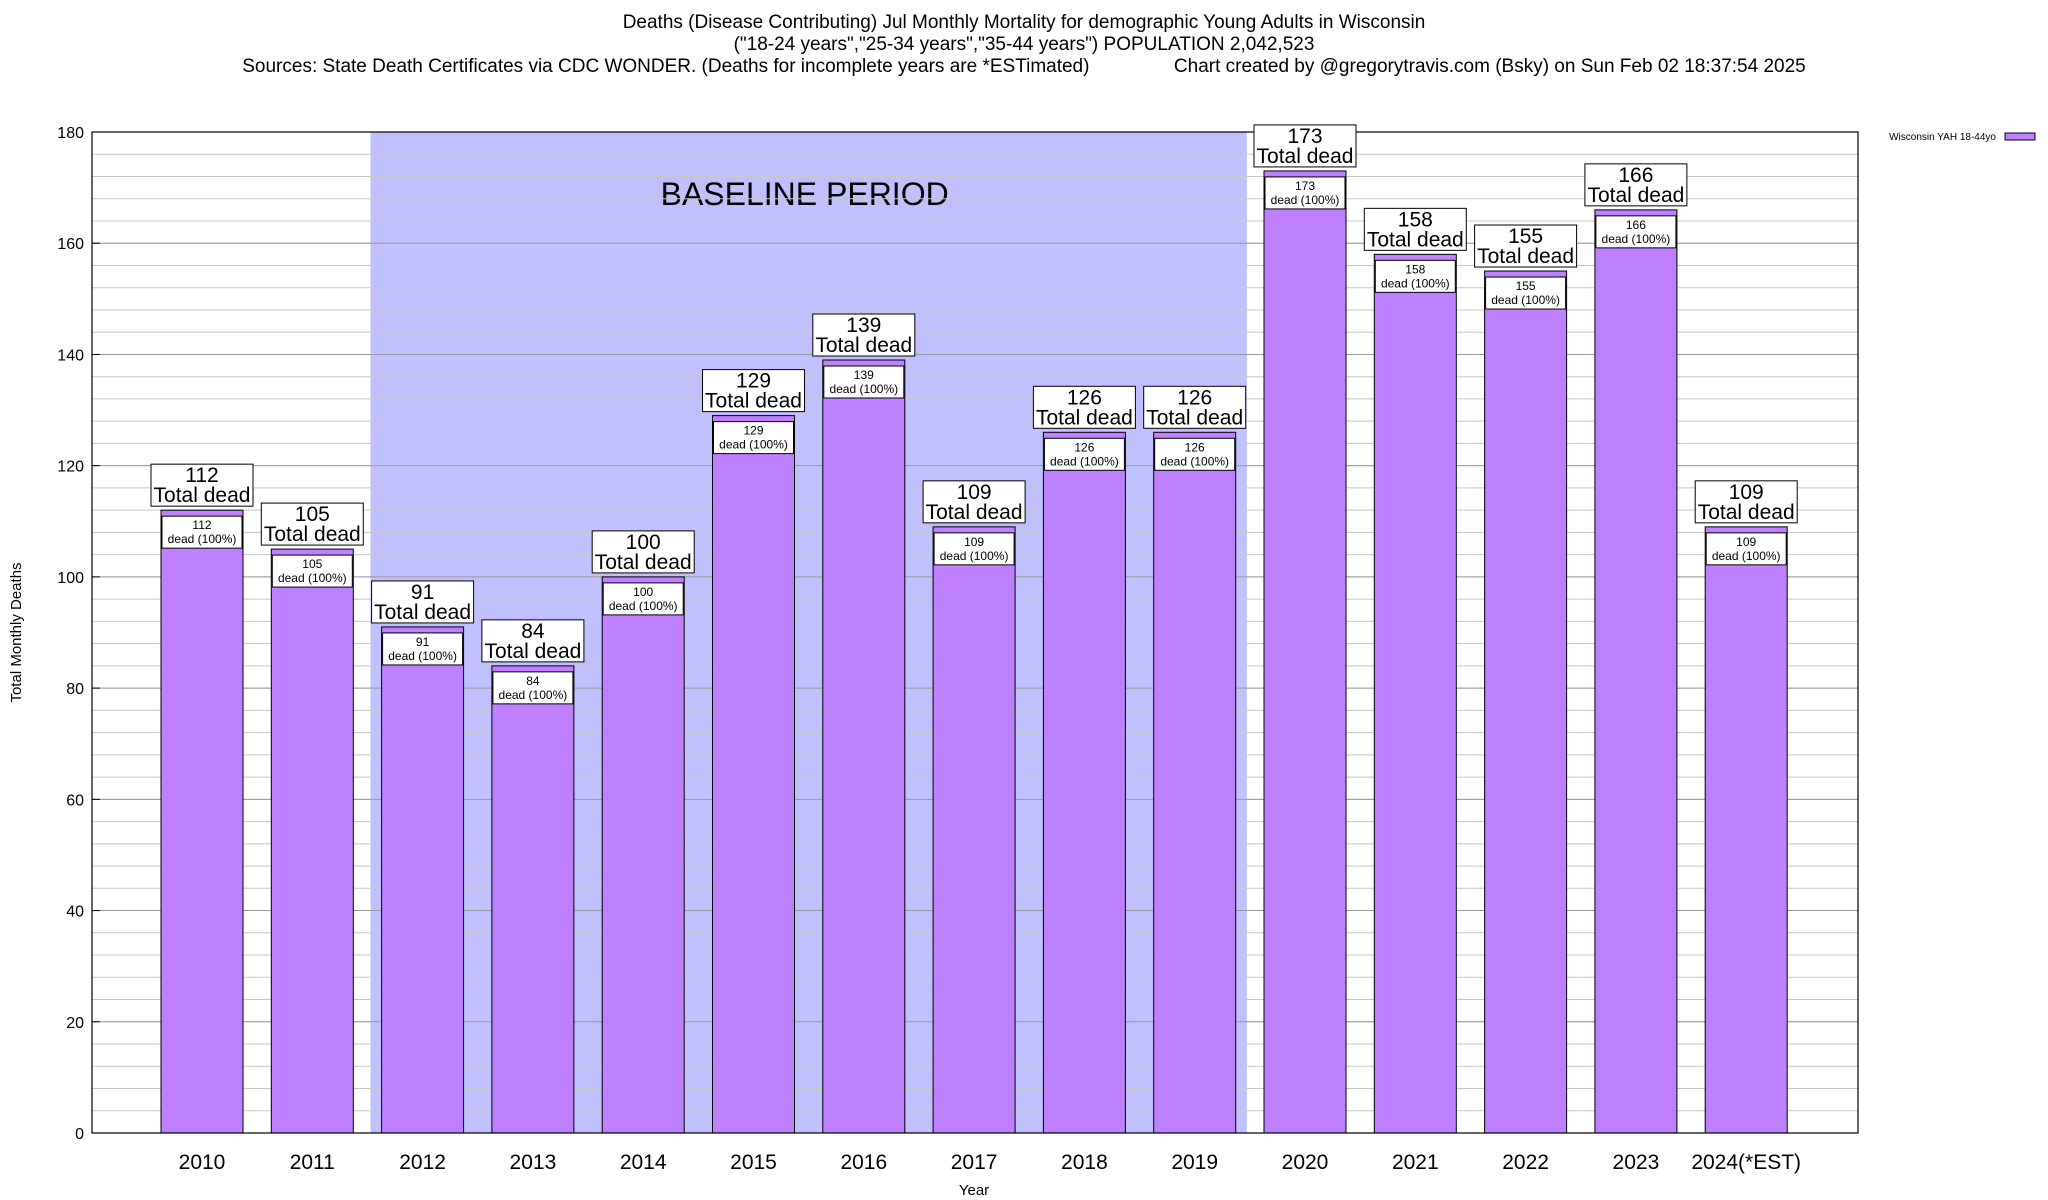 This screenshot has height=1200, width=2048. Describe the element at coordinates (1746, 1162) in the screenshot. I see `x-tick-label: 2024(*EST)` at that location.